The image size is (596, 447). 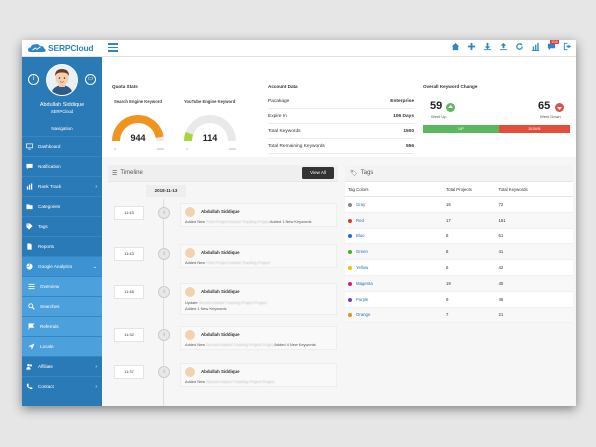 I want to click on home-icon, so click(x=455, y=46).